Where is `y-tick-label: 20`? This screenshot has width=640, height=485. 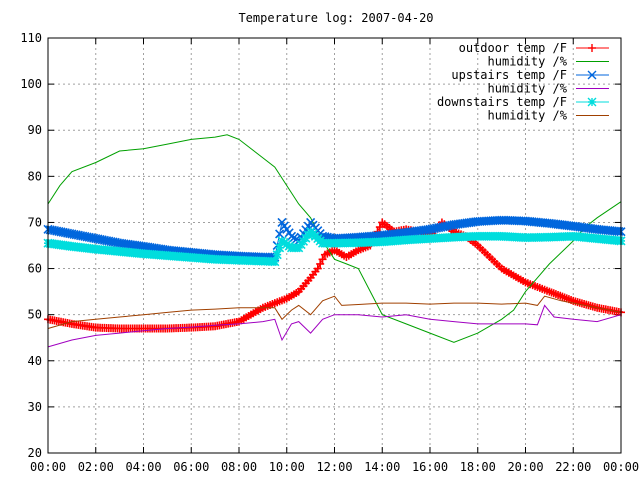 y-tick-label: 20 is located at coordinates (35, 453).